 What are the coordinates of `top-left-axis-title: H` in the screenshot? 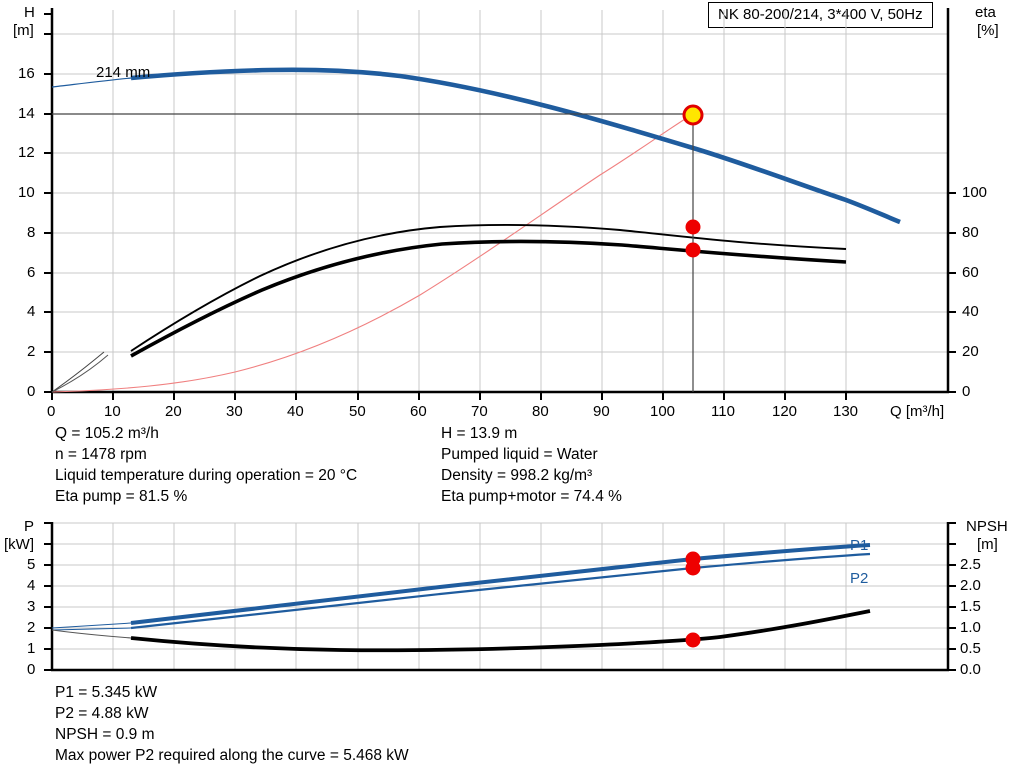 It's located at (29, 12).